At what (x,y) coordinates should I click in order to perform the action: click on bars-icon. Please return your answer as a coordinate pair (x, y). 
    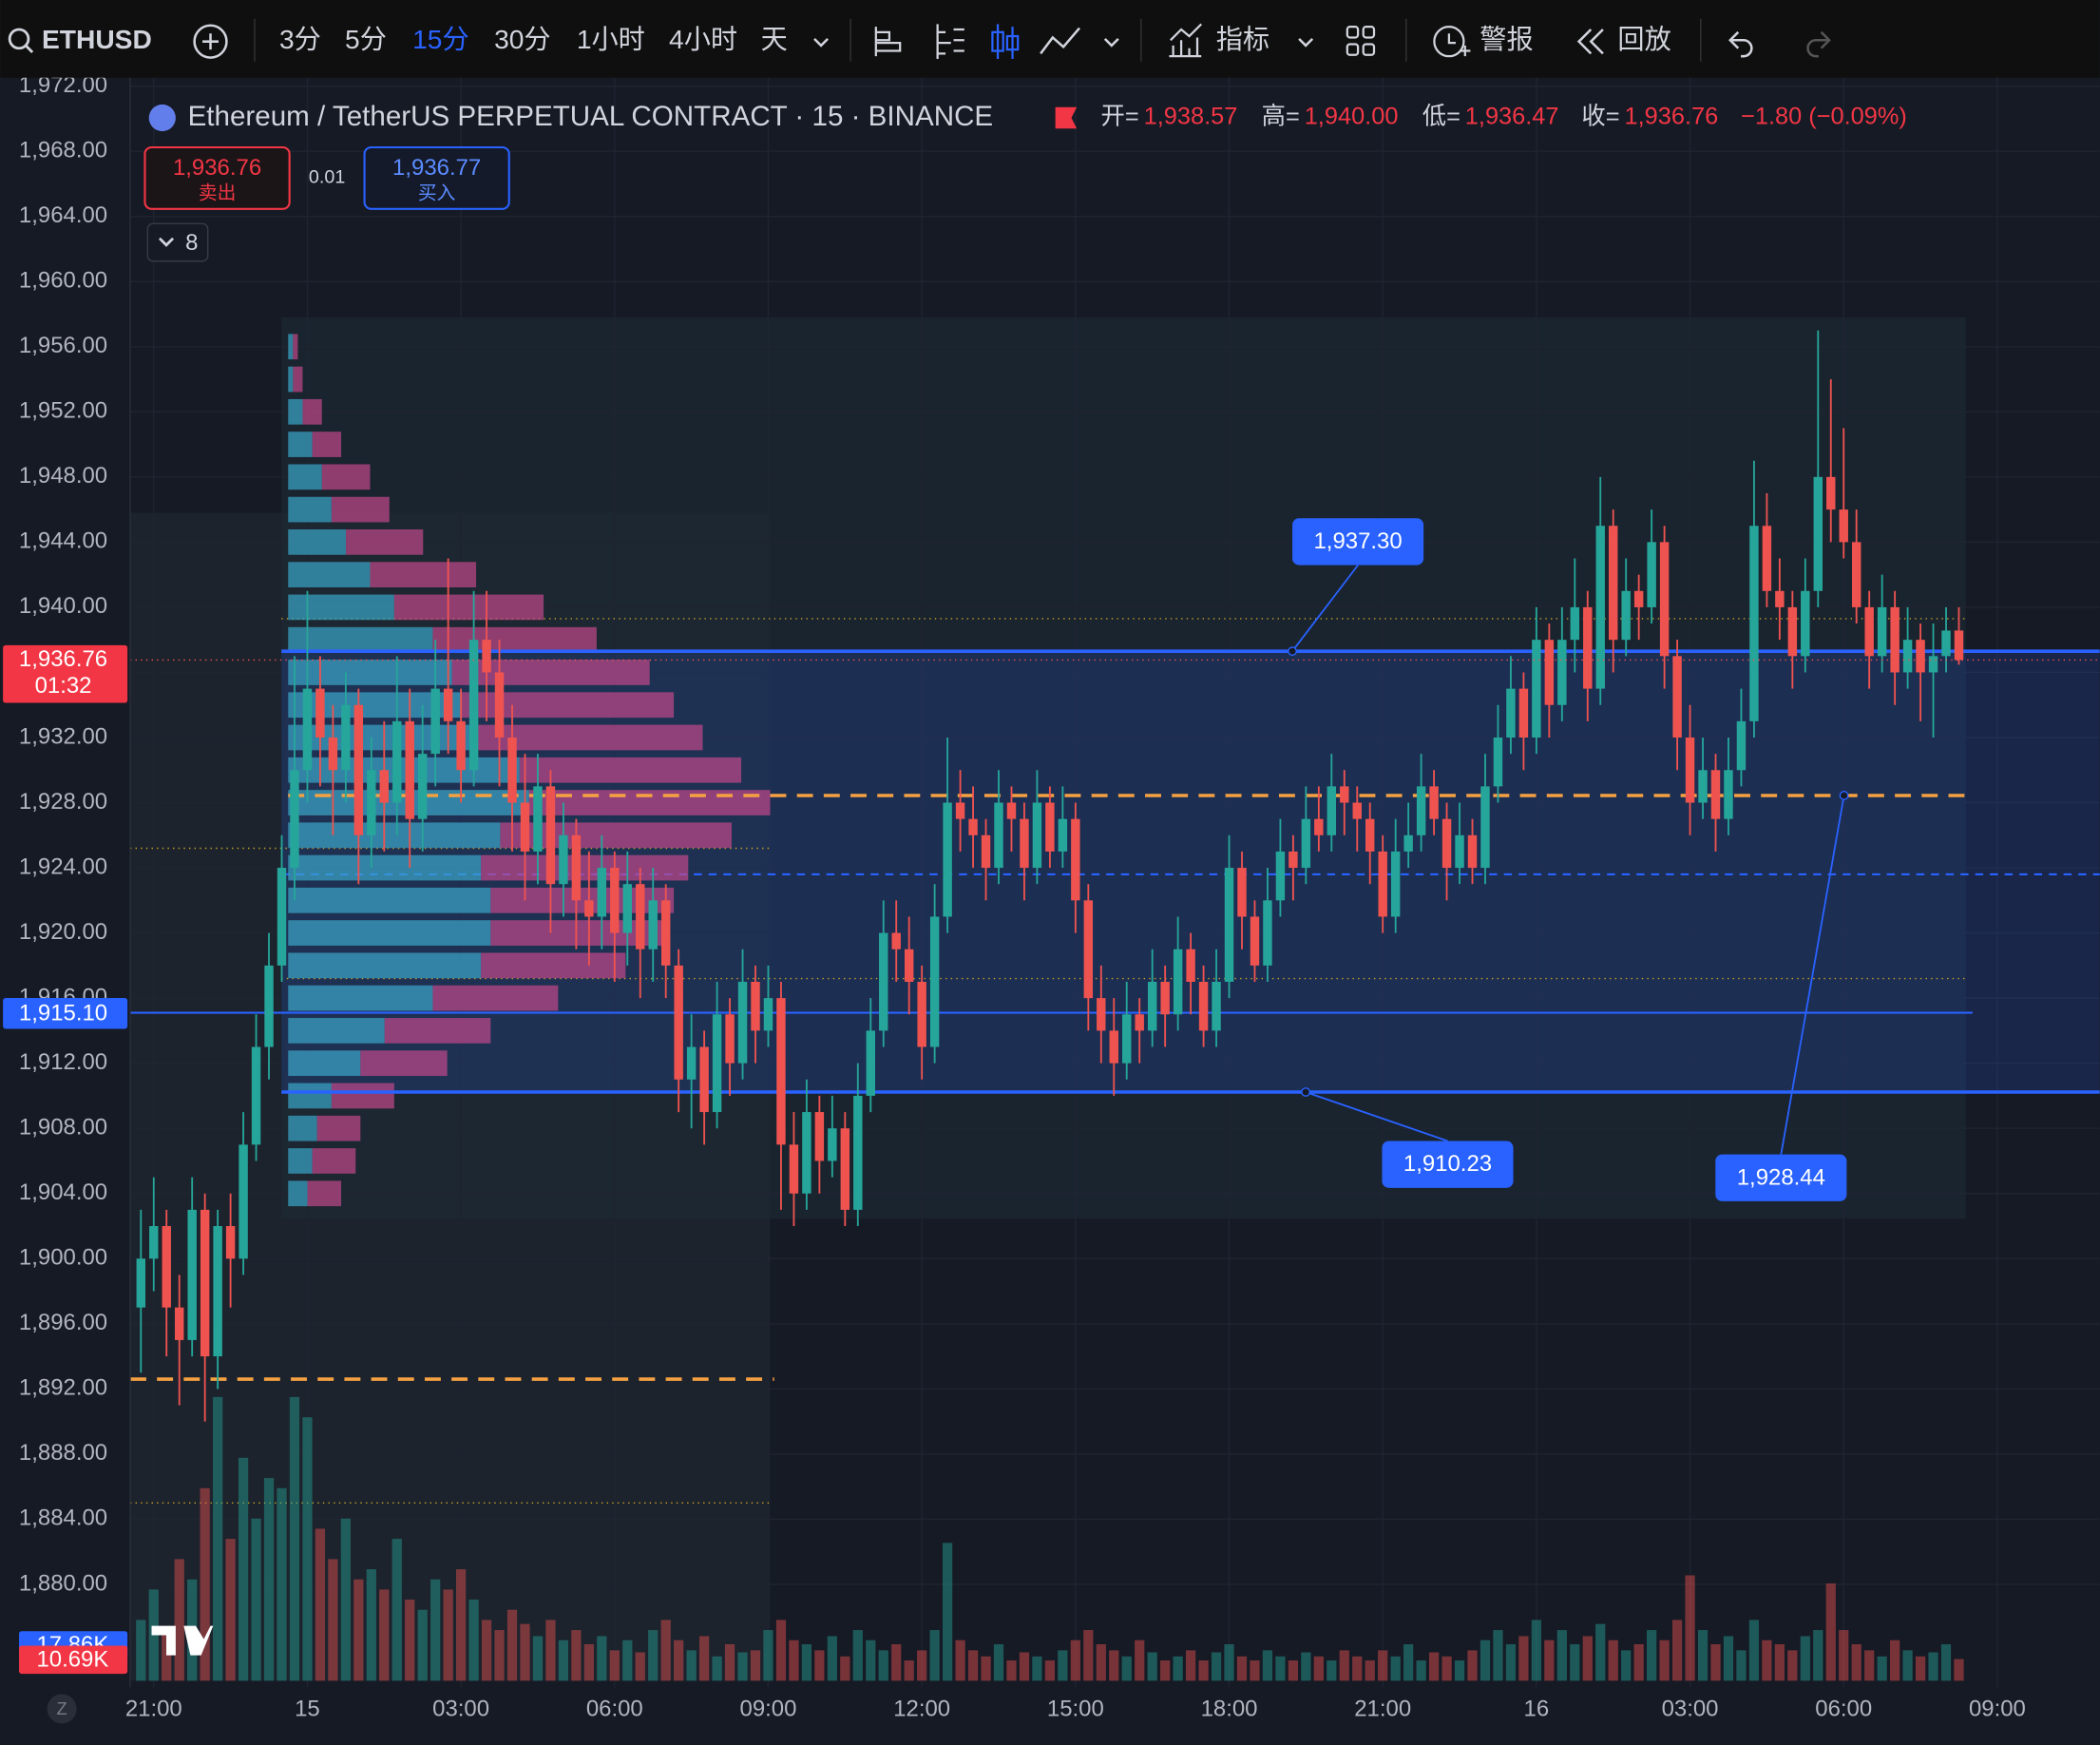
    Looking at the image, I should click on (888, 42).